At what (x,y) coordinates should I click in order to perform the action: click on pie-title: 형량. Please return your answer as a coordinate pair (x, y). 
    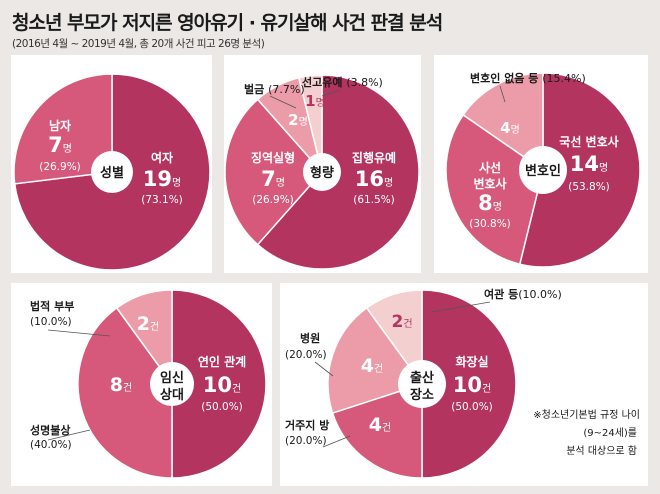
    Looking at the image, I should click on (322, 173).